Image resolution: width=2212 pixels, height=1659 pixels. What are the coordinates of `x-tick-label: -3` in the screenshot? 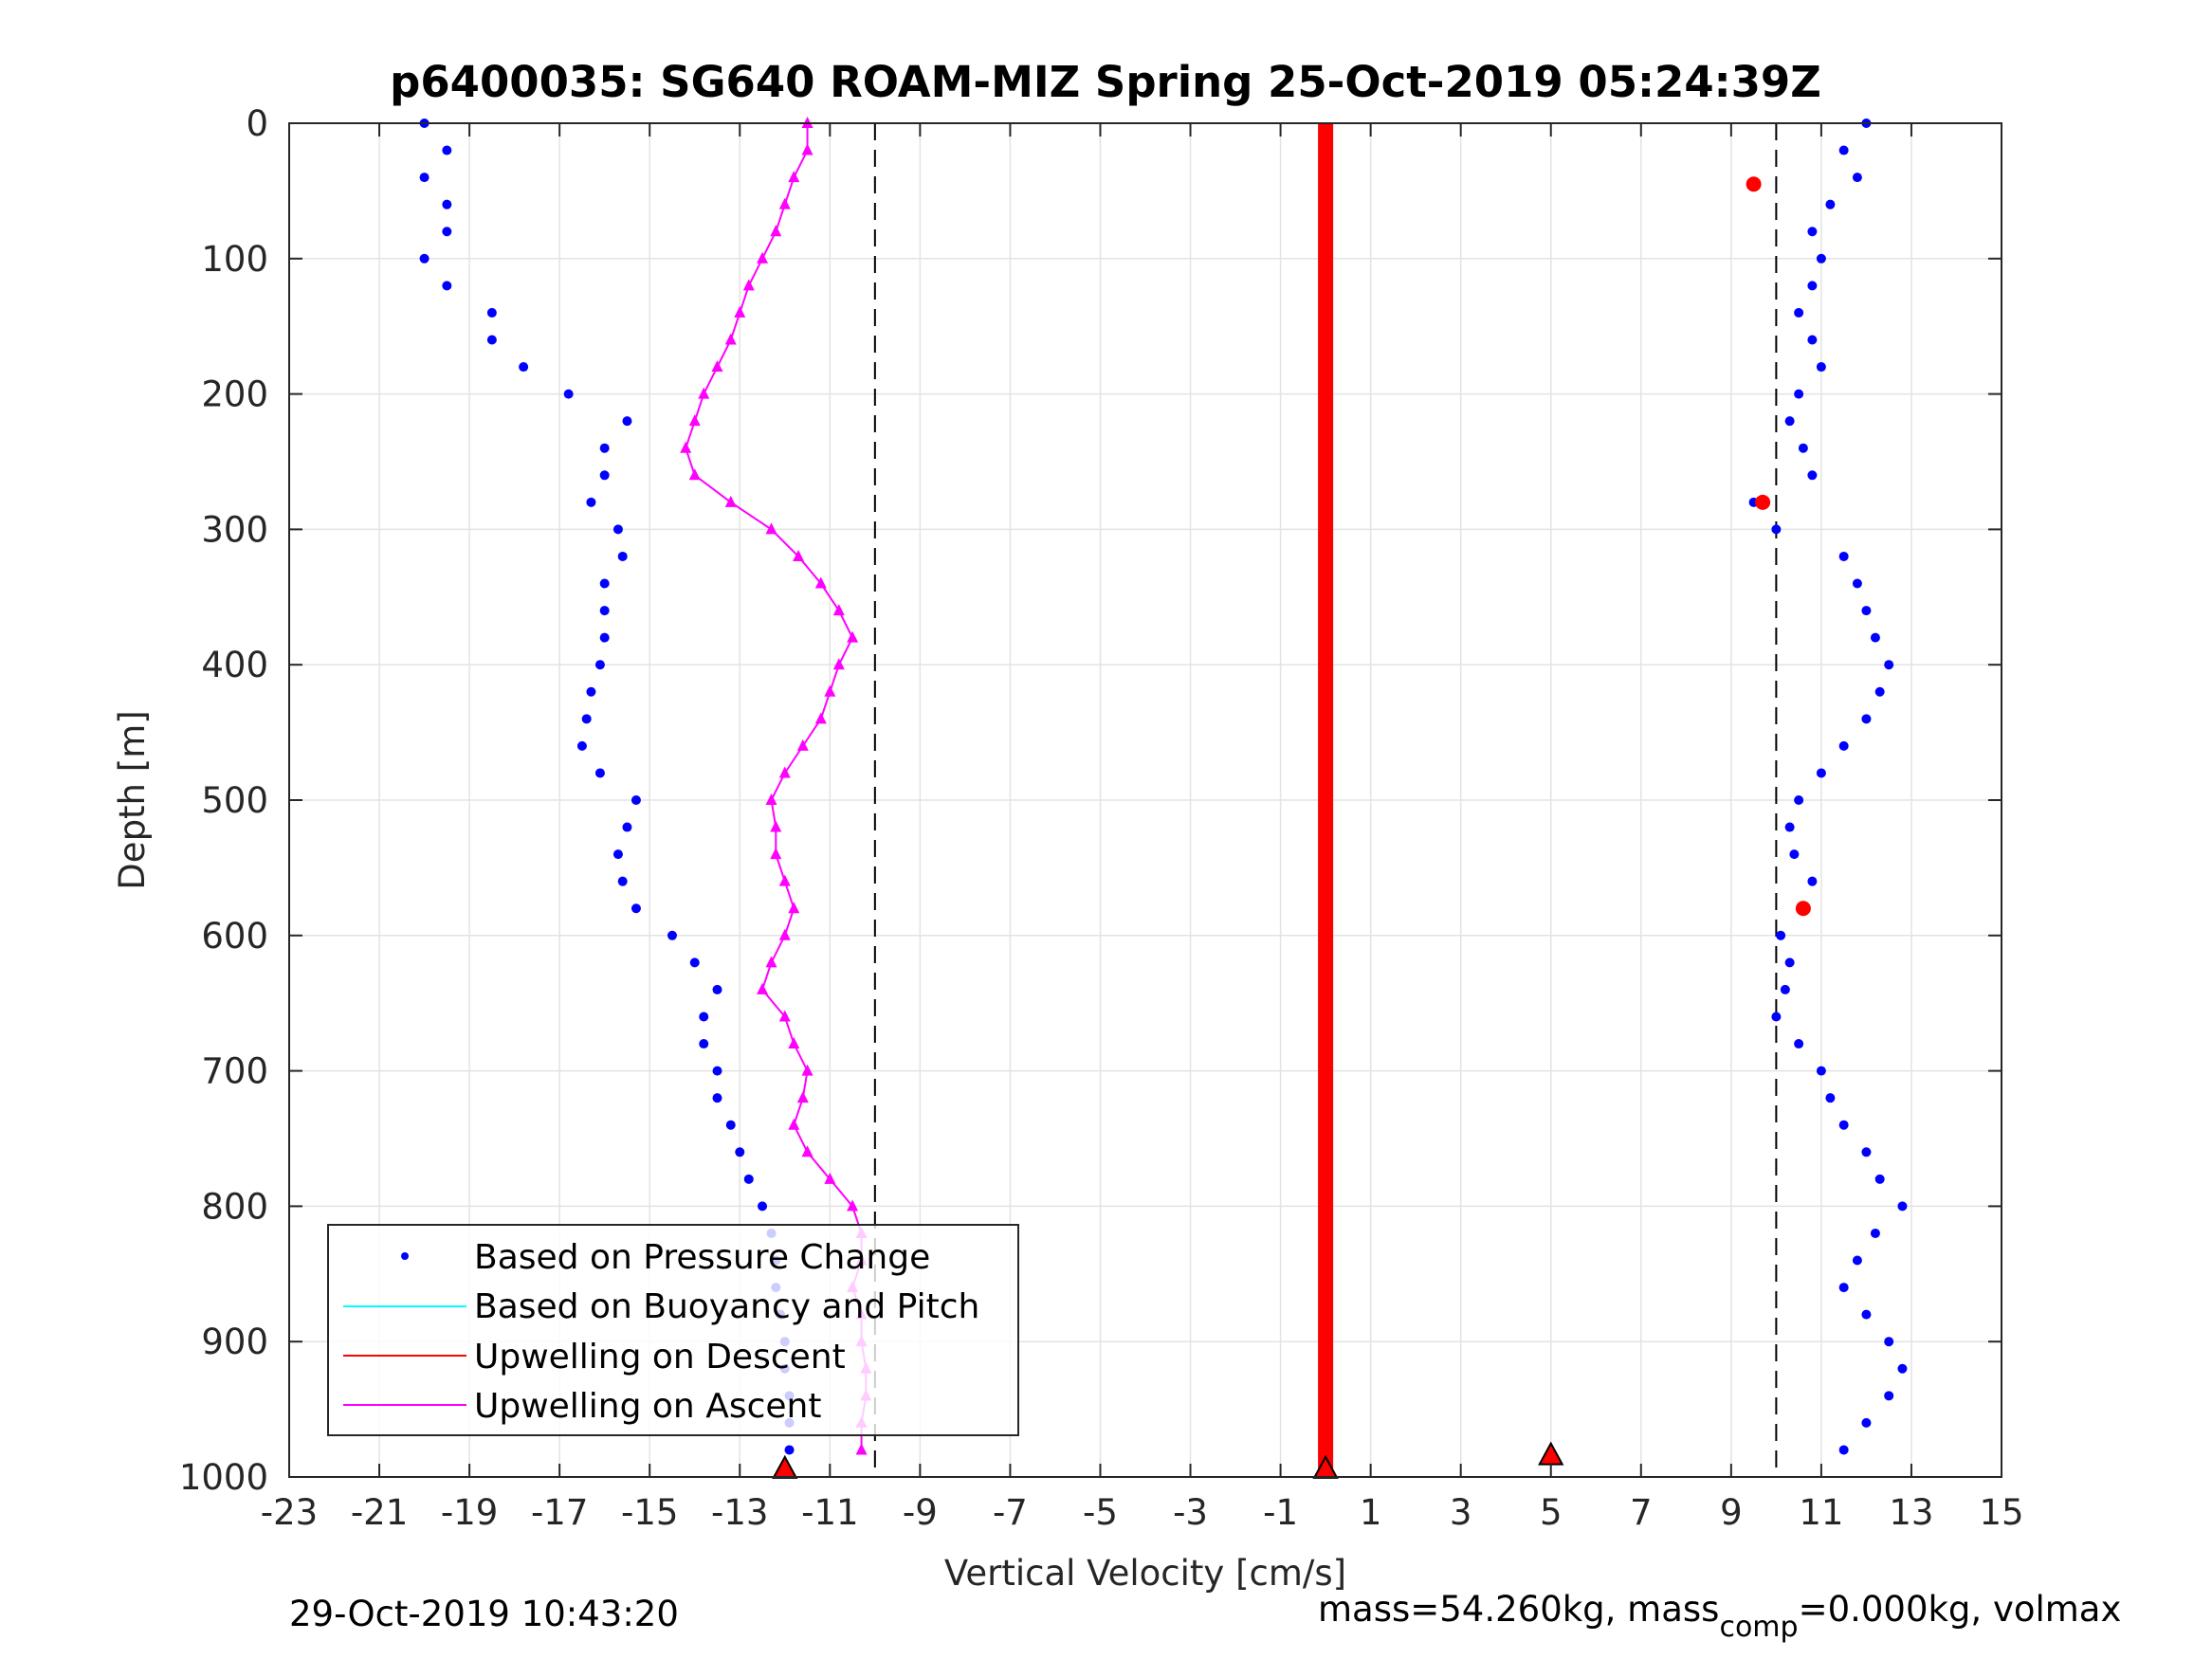 It's located at (1190, 1512).